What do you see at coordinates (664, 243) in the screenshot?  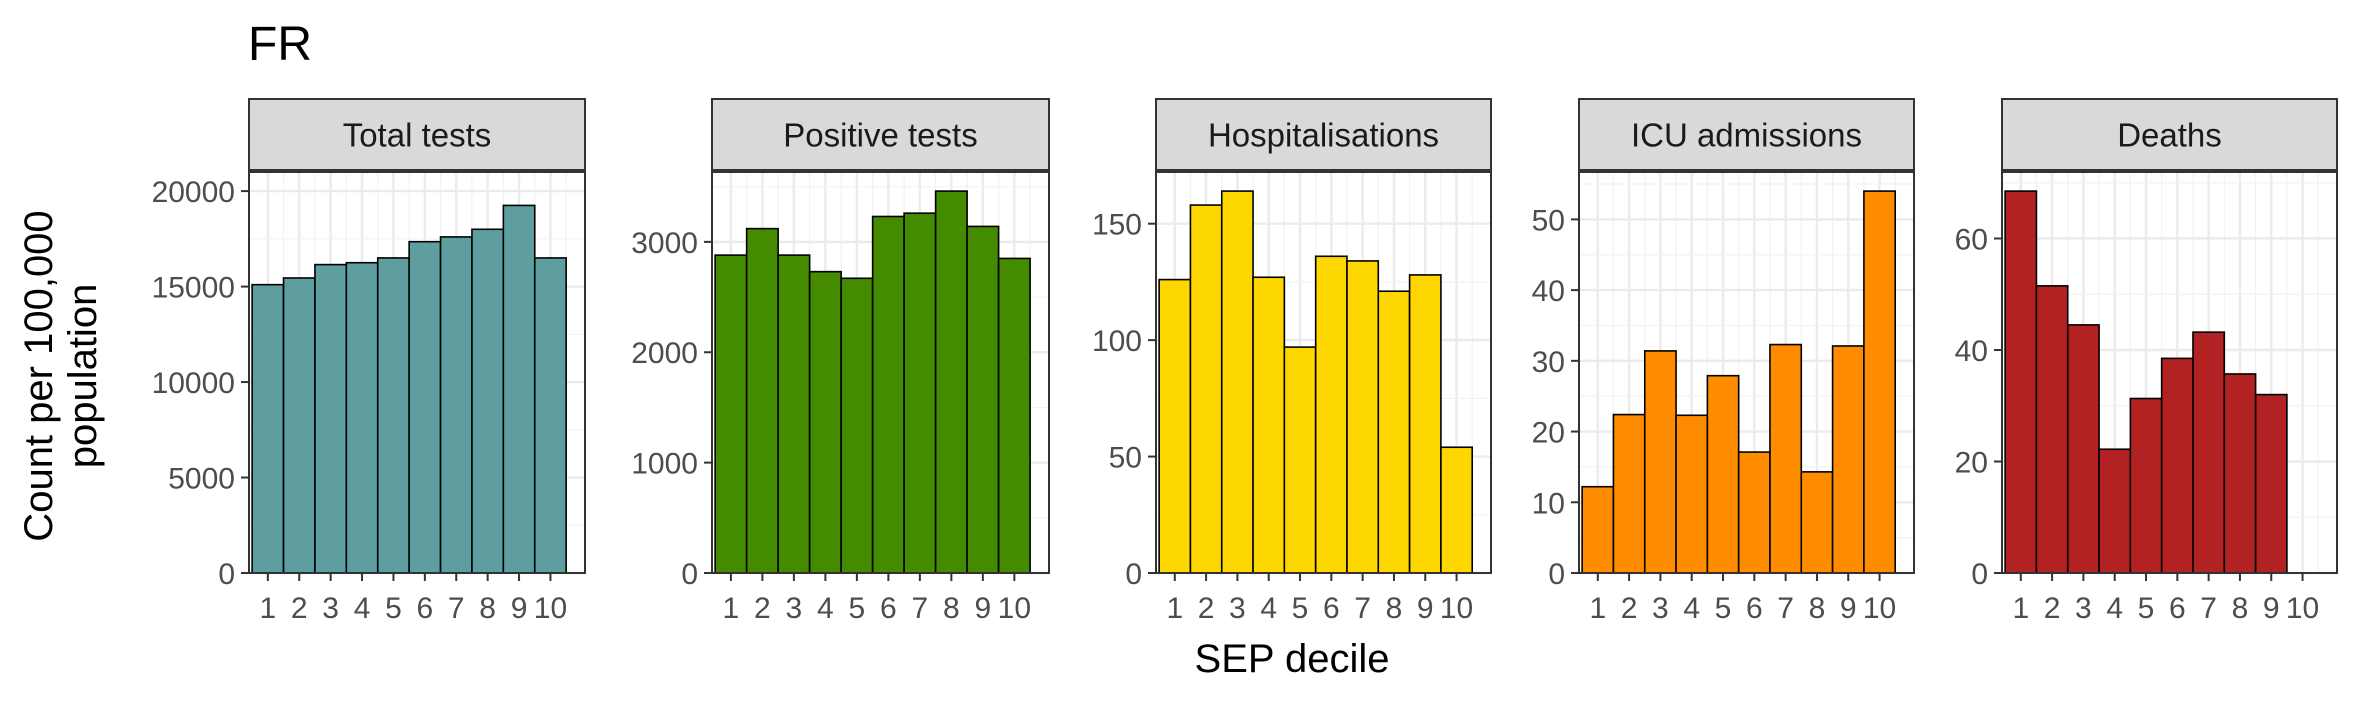 I see `y-tick-label: 3000` at bounding box center [664, 243].